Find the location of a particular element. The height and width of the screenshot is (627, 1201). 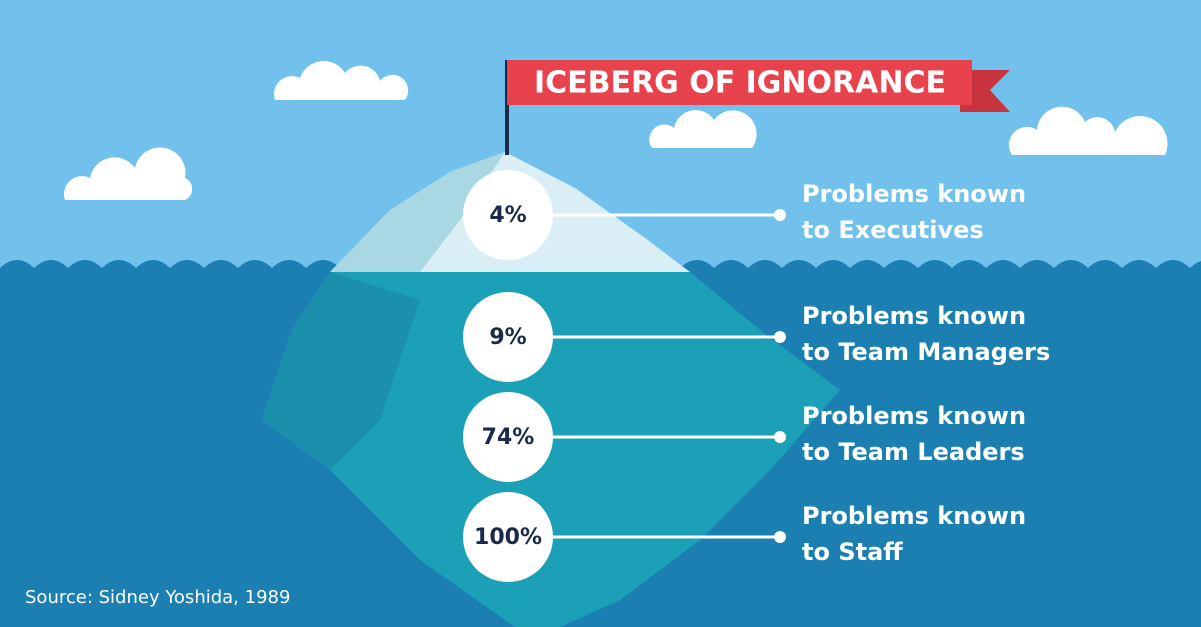

item-label: to Team Leaders is located at coordinates (913, 452).